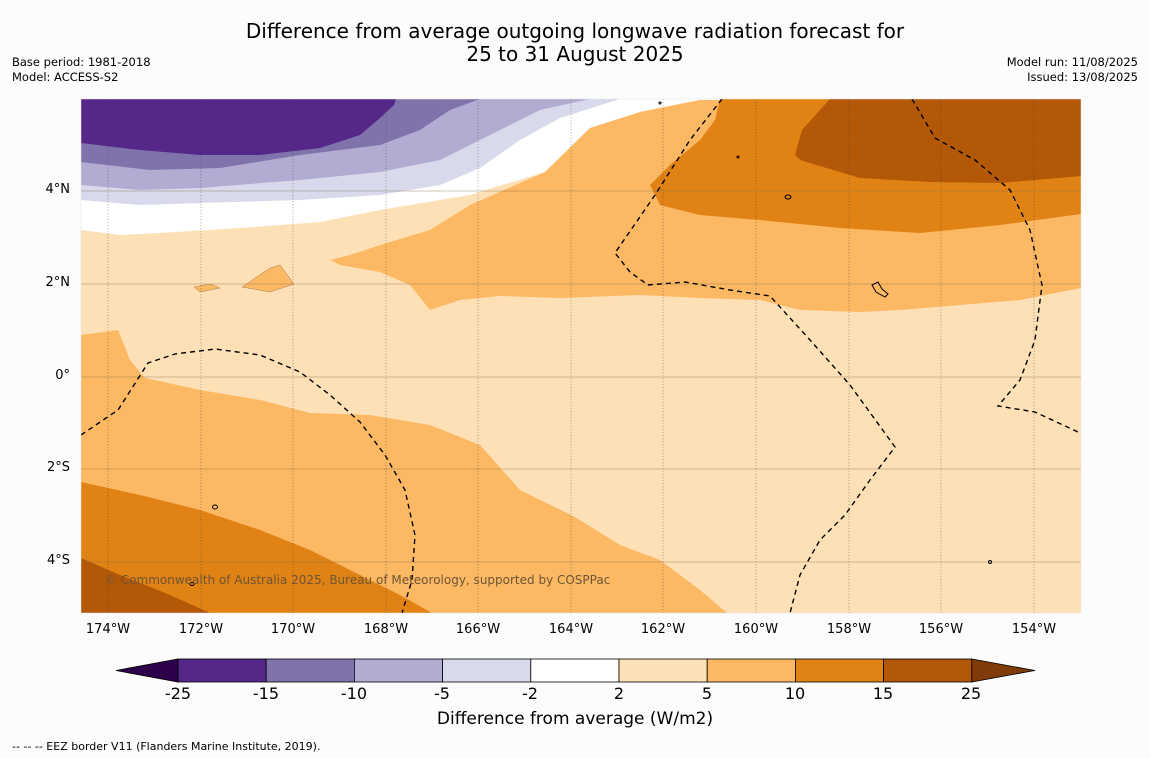 The height and width of the screenshot is (758, 1150). I want to click on lat-label-4s: 4°S, so click(58, 560).